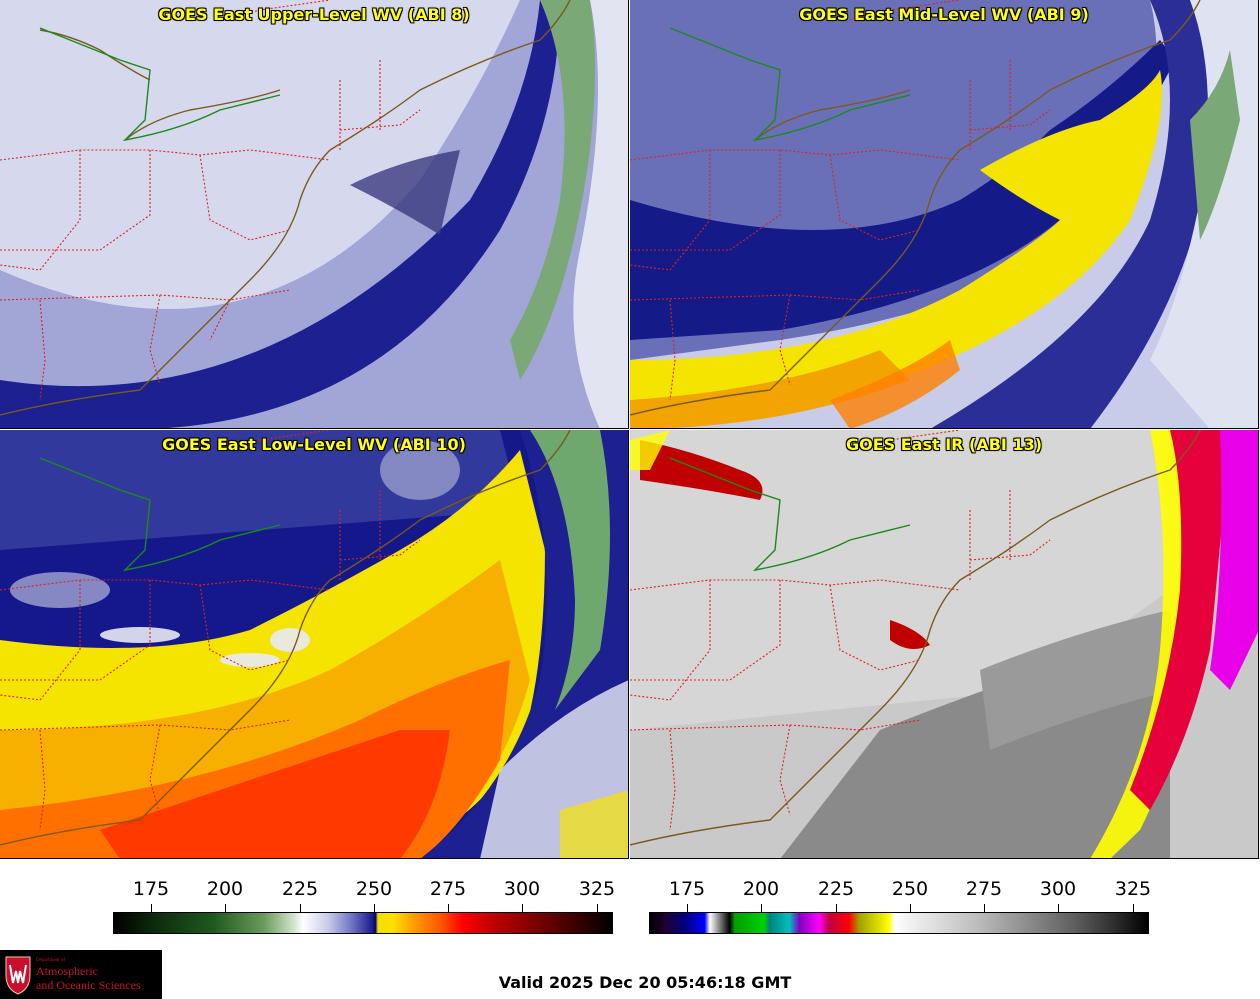 Image resolution: width=1260 pixels, height=999 pixels. I want to click on panel-title: GOES East IR (ABI 13), so click(944, 444).